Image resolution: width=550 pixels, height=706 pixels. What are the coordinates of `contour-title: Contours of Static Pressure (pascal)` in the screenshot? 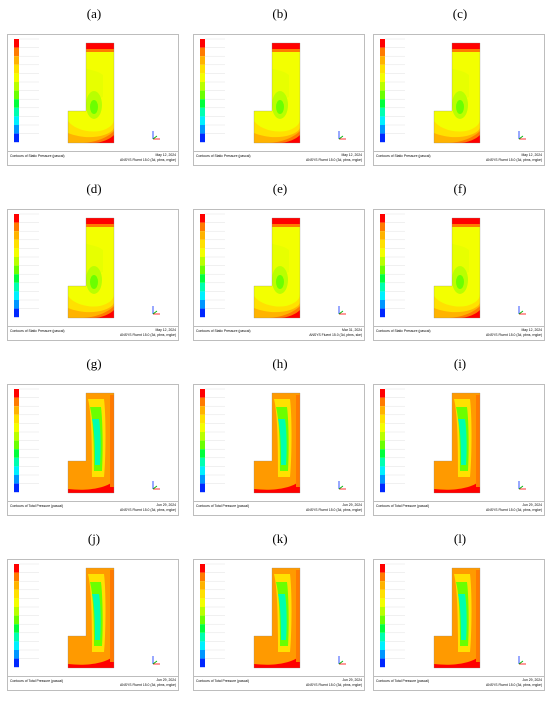 It's located at (223, 156).